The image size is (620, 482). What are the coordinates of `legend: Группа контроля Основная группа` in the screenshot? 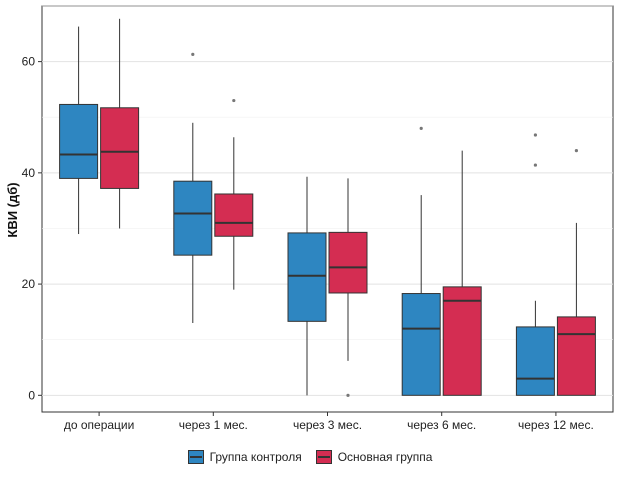 It's located at (310, 457).